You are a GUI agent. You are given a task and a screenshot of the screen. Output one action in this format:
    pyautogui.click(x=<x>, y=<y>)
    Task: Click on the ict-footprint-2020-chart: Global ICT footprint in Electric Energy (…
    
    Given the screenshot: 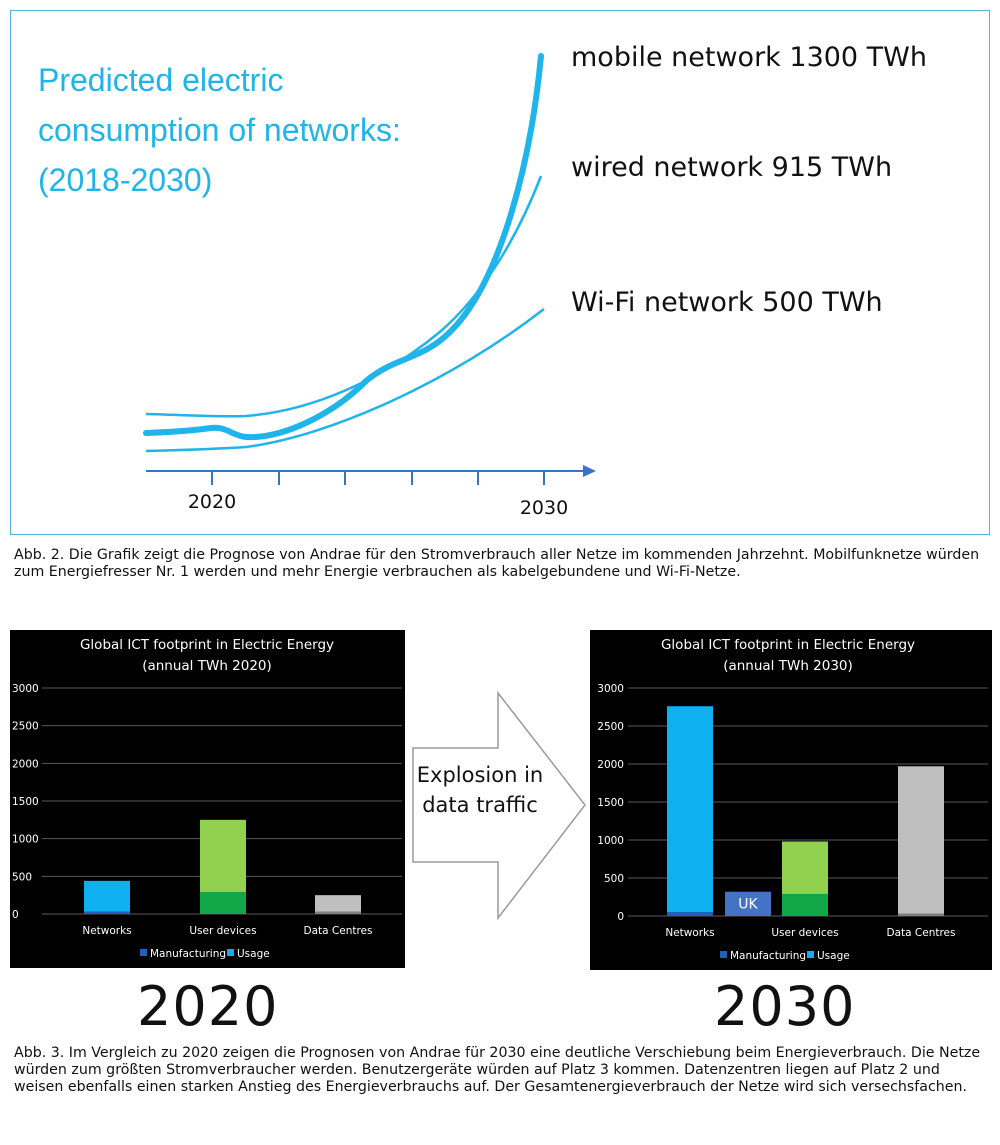 What is the action you would take?
    pyautogui.click(x=207, y=798)
    